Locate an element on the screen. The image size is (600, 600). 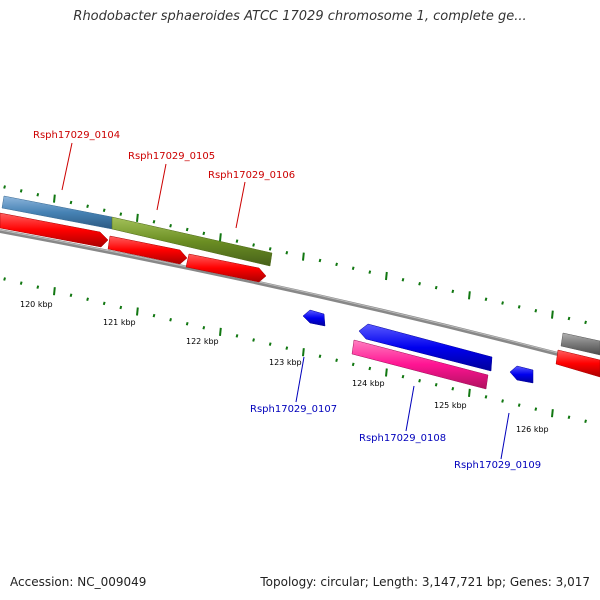
cds-gray-partial is located at coordinates (580, 344).